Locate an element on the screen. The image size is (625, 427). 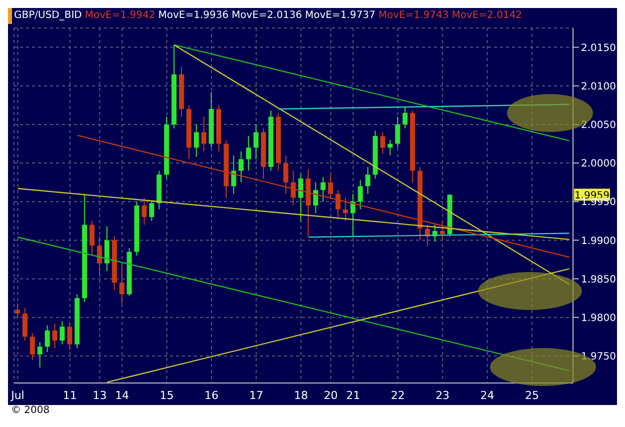
x-tick-label: 18 is located at coordinates (301, 395).